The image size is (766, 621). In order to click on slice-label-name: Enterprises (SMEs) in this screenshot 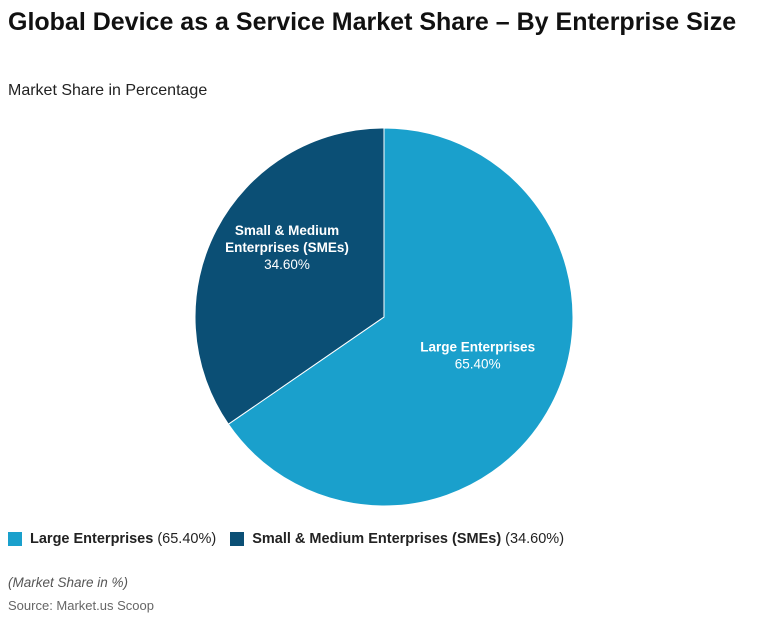, I will do `click(287, 247)`.